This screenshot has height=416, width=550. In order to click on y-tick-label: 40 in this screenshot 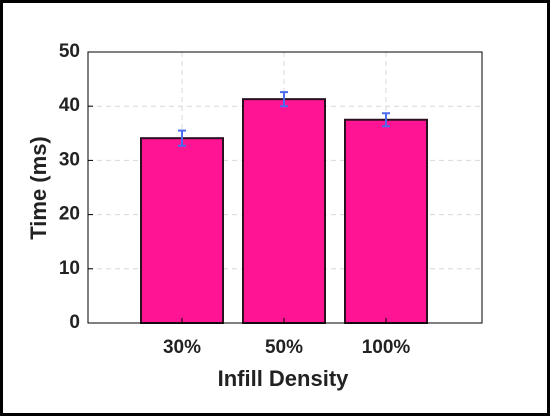, I will do `click(69, 105)`.